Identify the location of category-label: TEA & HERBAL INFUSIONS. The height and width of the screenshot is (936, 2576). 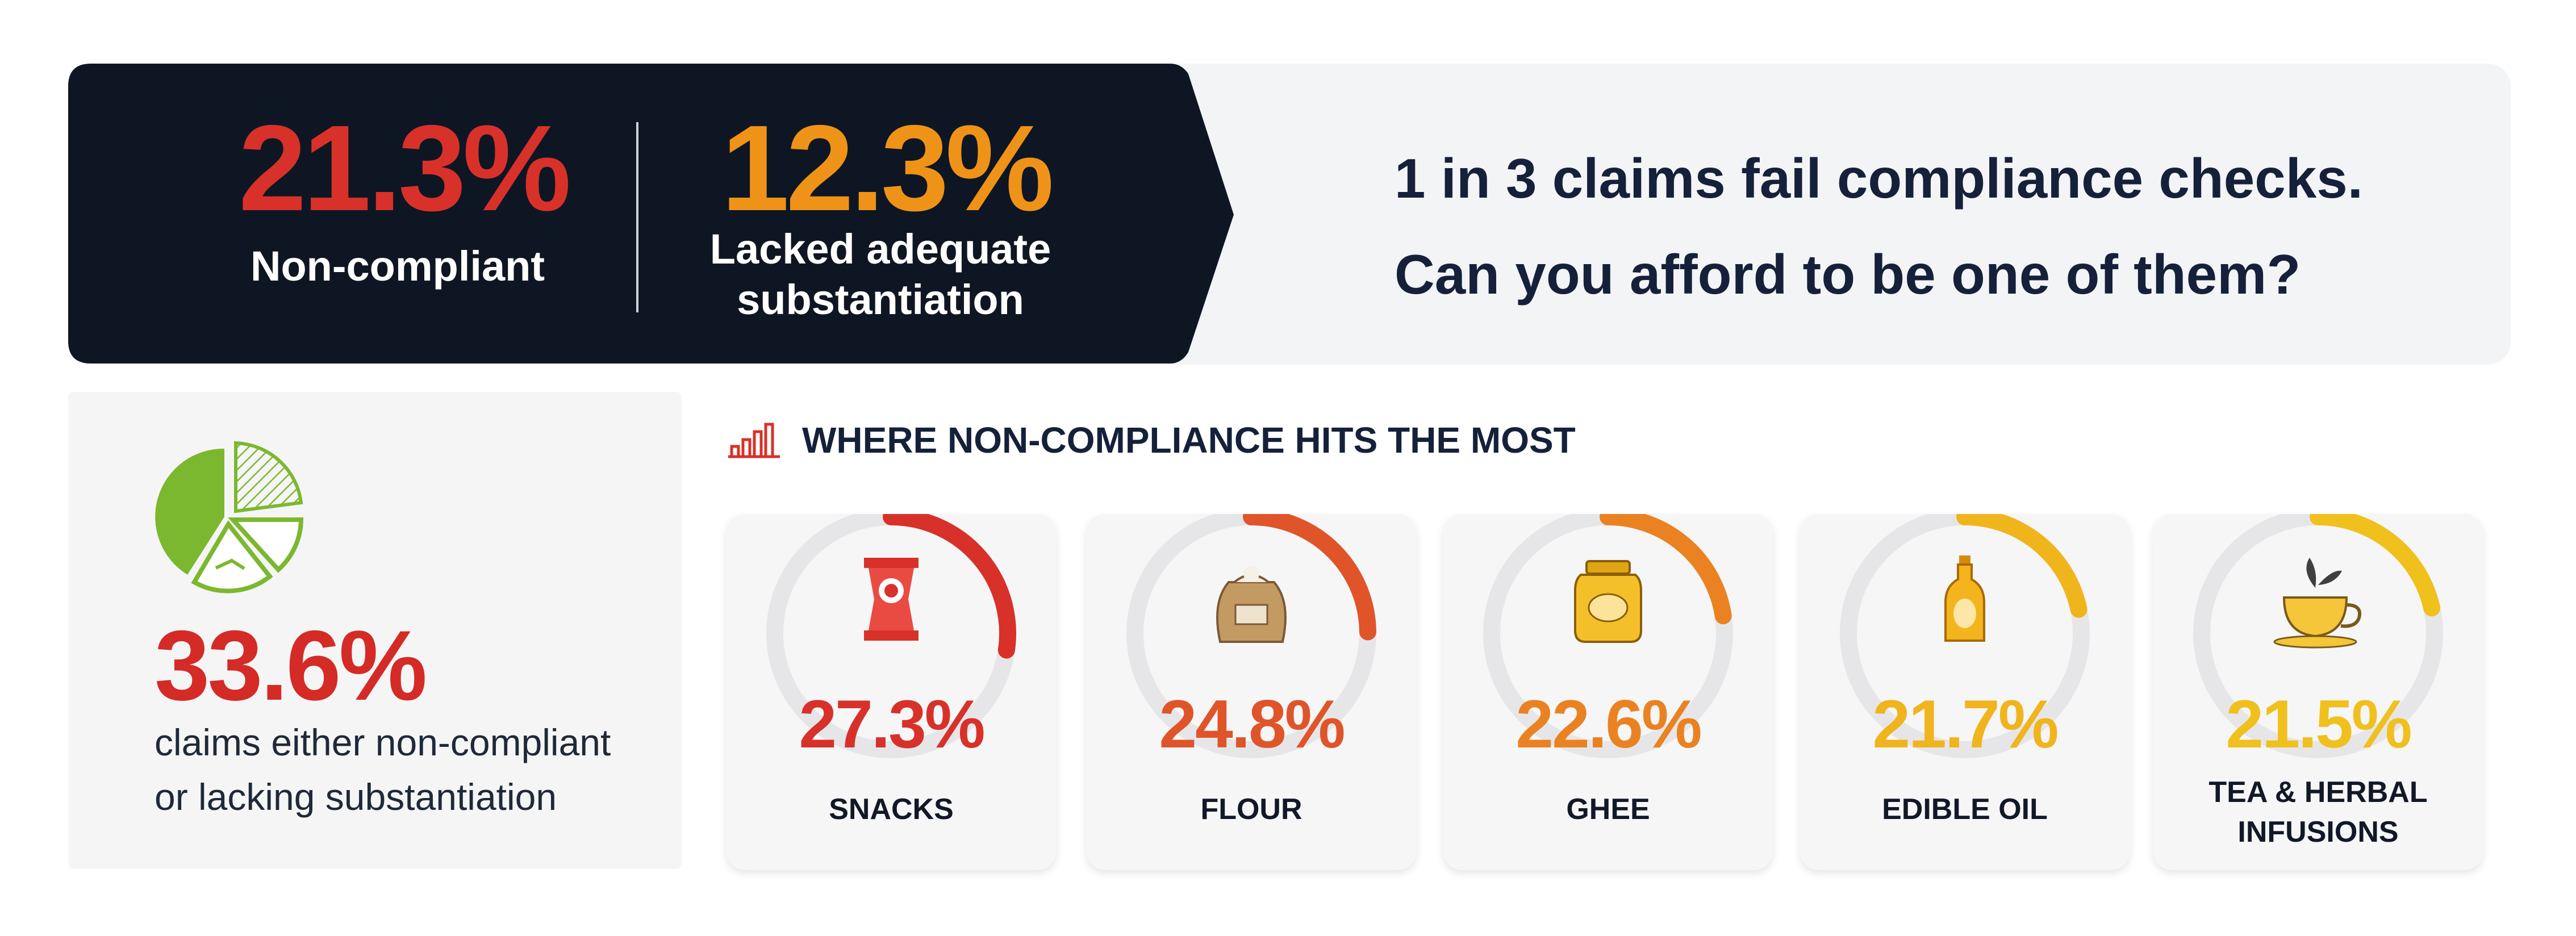
(2318, 812).